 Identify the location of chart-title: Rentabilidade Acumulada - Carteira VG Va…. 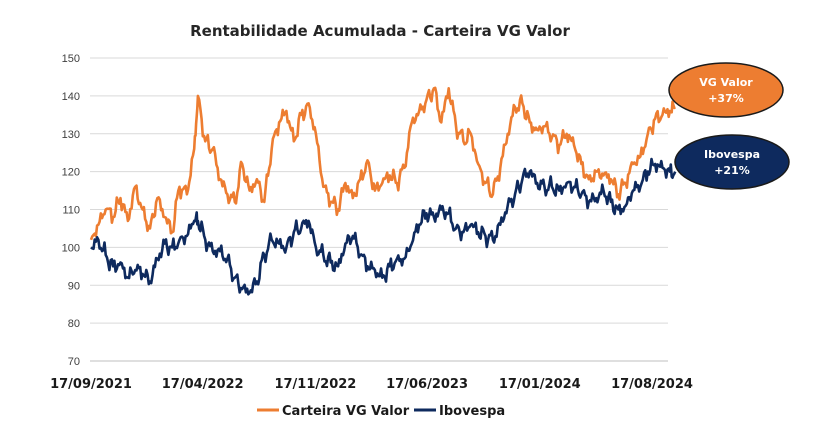
(380, 31).